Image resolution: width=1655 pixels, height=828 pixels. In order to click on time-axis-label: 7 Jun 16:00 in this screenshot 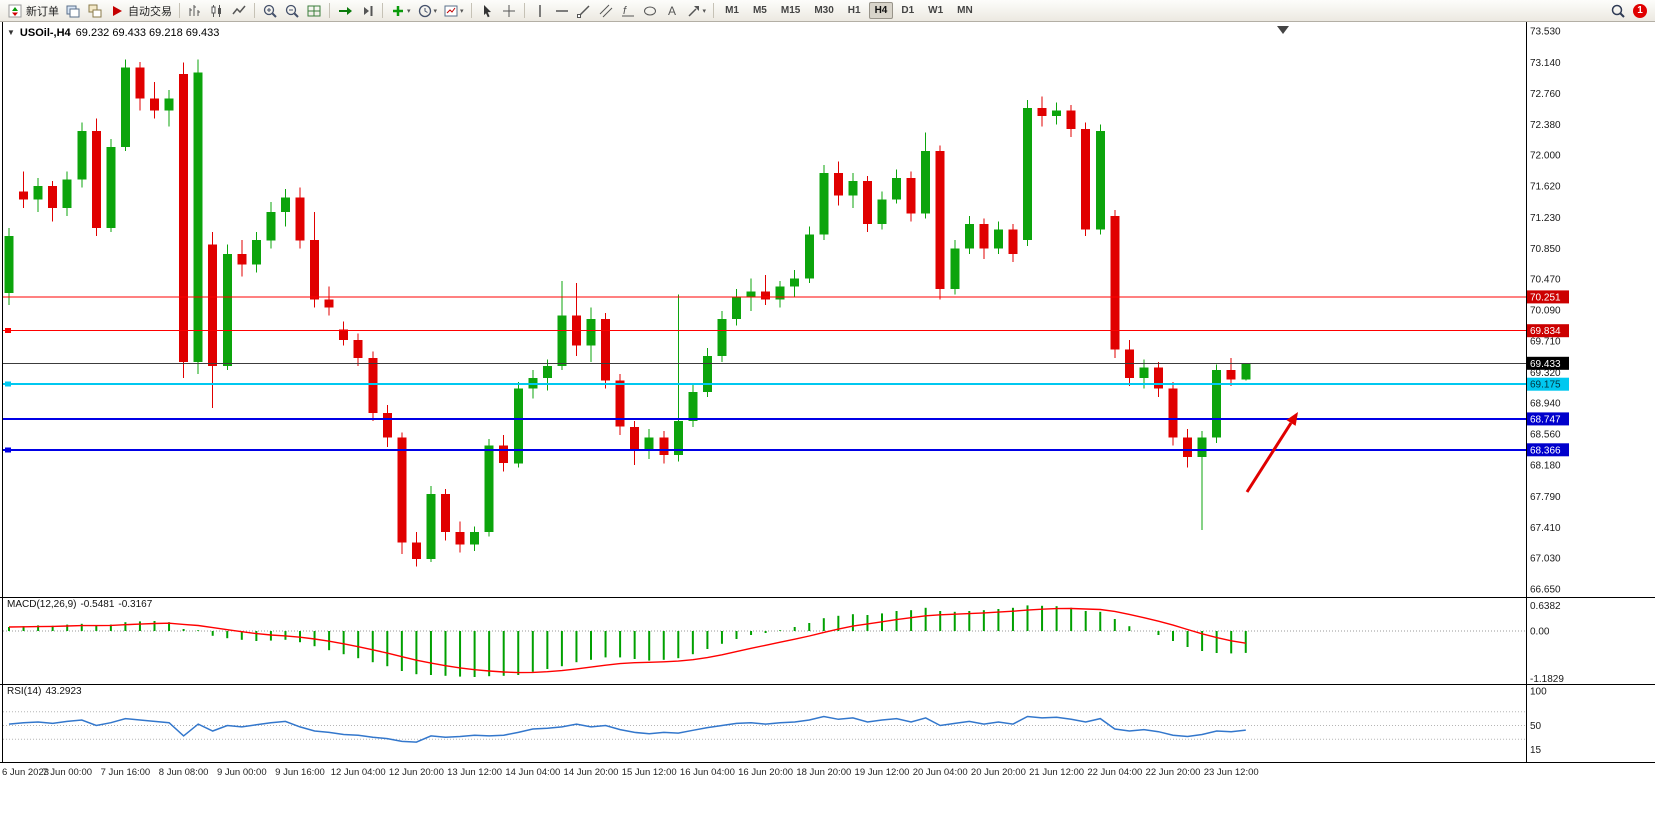, I will do `click(126, 772)`.